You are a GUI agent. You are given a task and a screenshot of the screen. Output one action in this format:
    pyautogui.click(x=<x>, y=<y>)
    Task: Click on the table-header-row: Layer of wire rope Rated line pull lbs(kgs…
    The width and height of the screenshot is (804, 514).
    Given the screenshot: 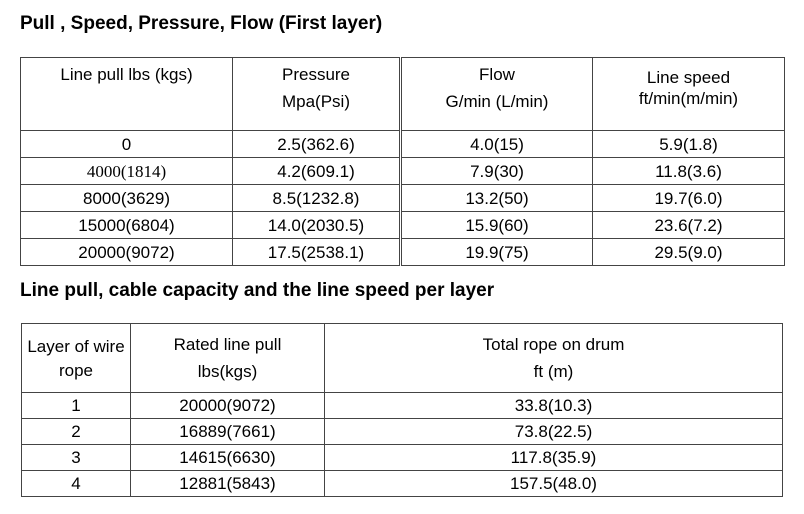 What is the action you would take?
    pyautogui.click(x=402, y=358)
    